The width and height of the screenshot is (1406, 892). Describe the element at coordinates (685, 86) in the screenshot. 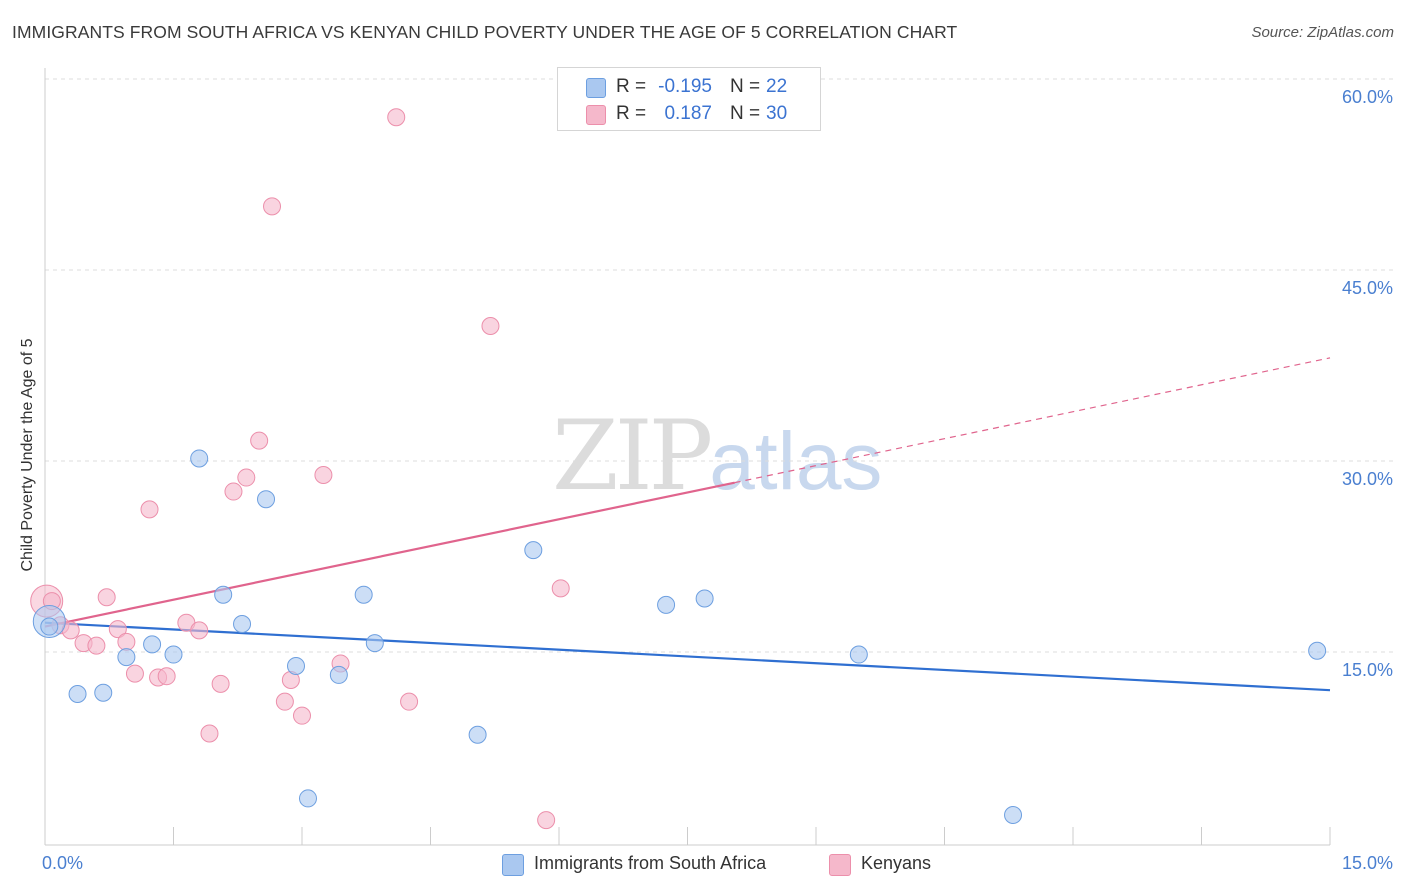

I see `r-value: -0.195` at that location.